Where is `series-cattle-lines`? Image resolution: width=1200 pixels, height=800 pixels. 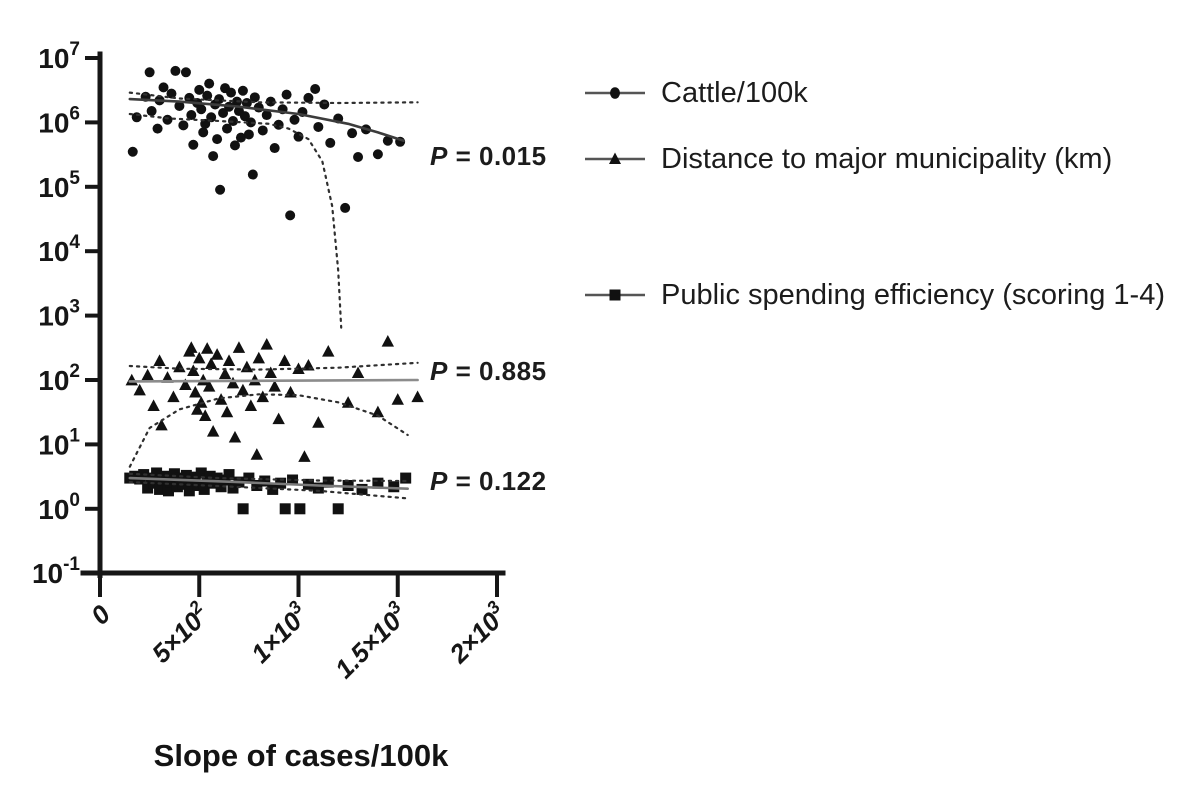 series-cattle-lines is located at coordinates (273, 210).